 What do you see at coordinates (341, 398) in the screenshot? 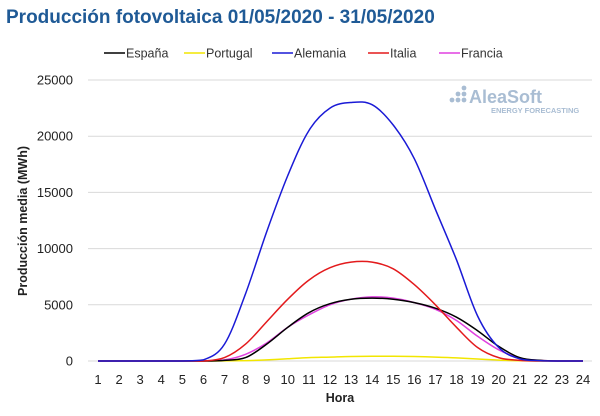
I see `x-axis-title: Hora` at bounding box center [341, 398].